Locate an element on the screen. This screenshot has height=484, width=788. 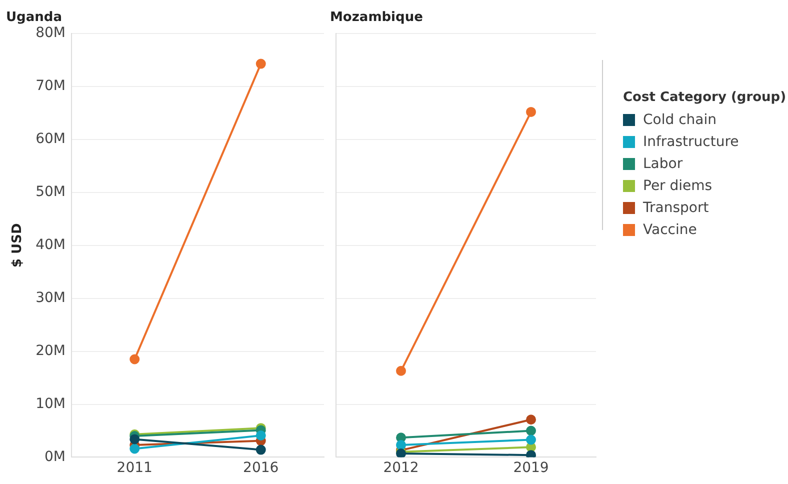
y-tick-label: 20M is located at coordinates (51, 350).